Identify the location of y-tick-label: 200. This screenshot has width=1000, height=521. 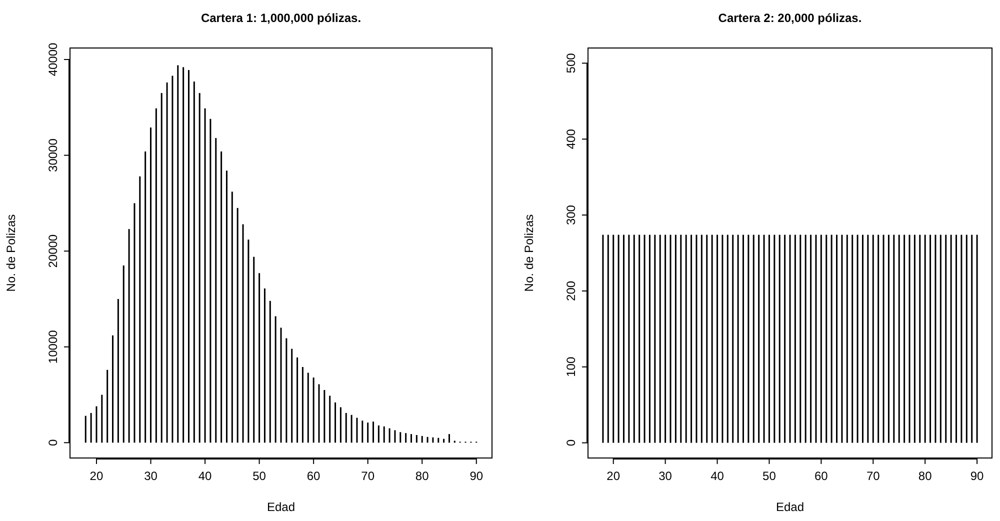
(571, 290).